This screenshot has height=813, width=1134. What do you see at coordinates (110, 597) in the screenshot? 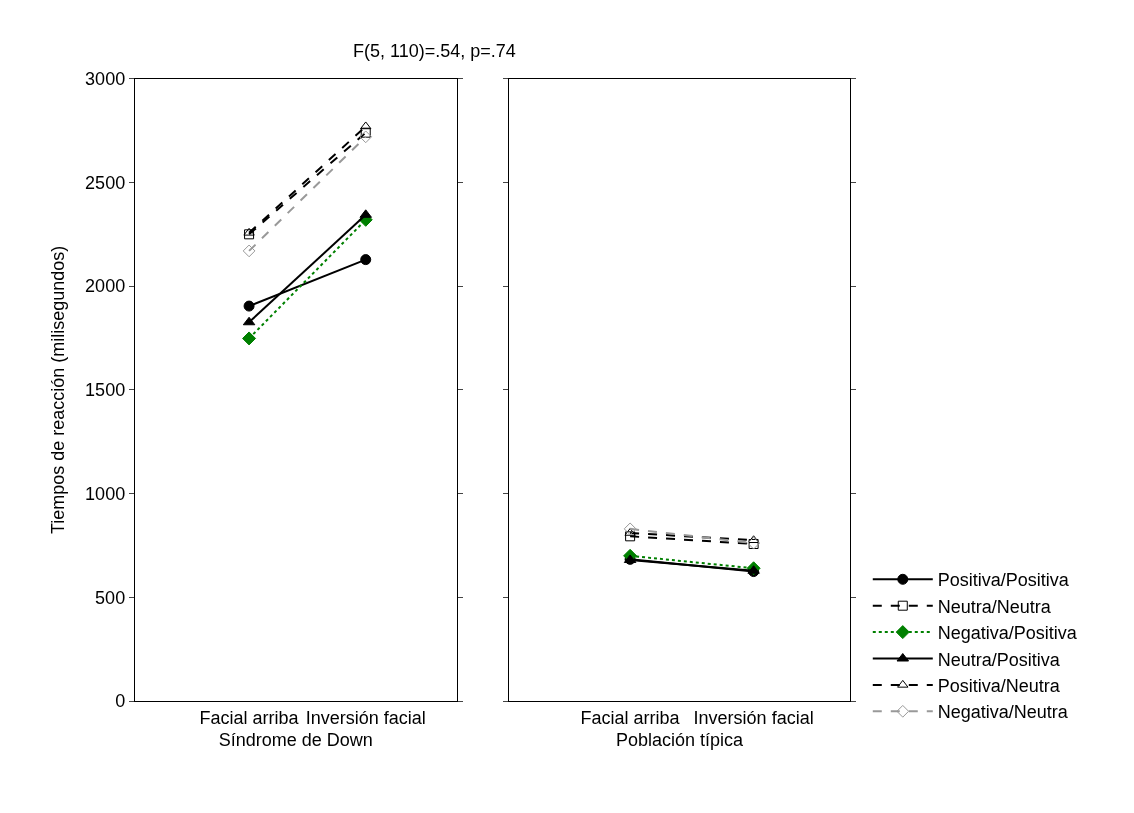
I see `y-tick-label: 500` at bounding box center [110, 597].